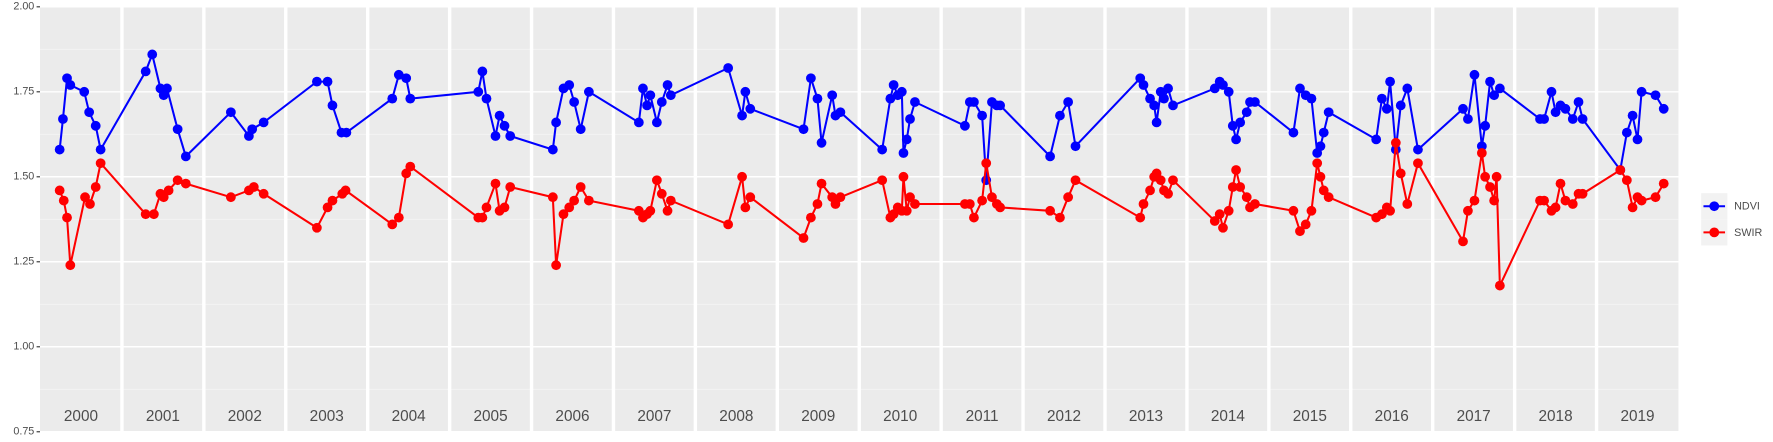 Image resolution: width=1773 pixels, height=442 pixels. What do you see at coordinates (23, 262) in the screenshot?
I see `y-tick-label: 1.25` at bounding box center [23, 262].